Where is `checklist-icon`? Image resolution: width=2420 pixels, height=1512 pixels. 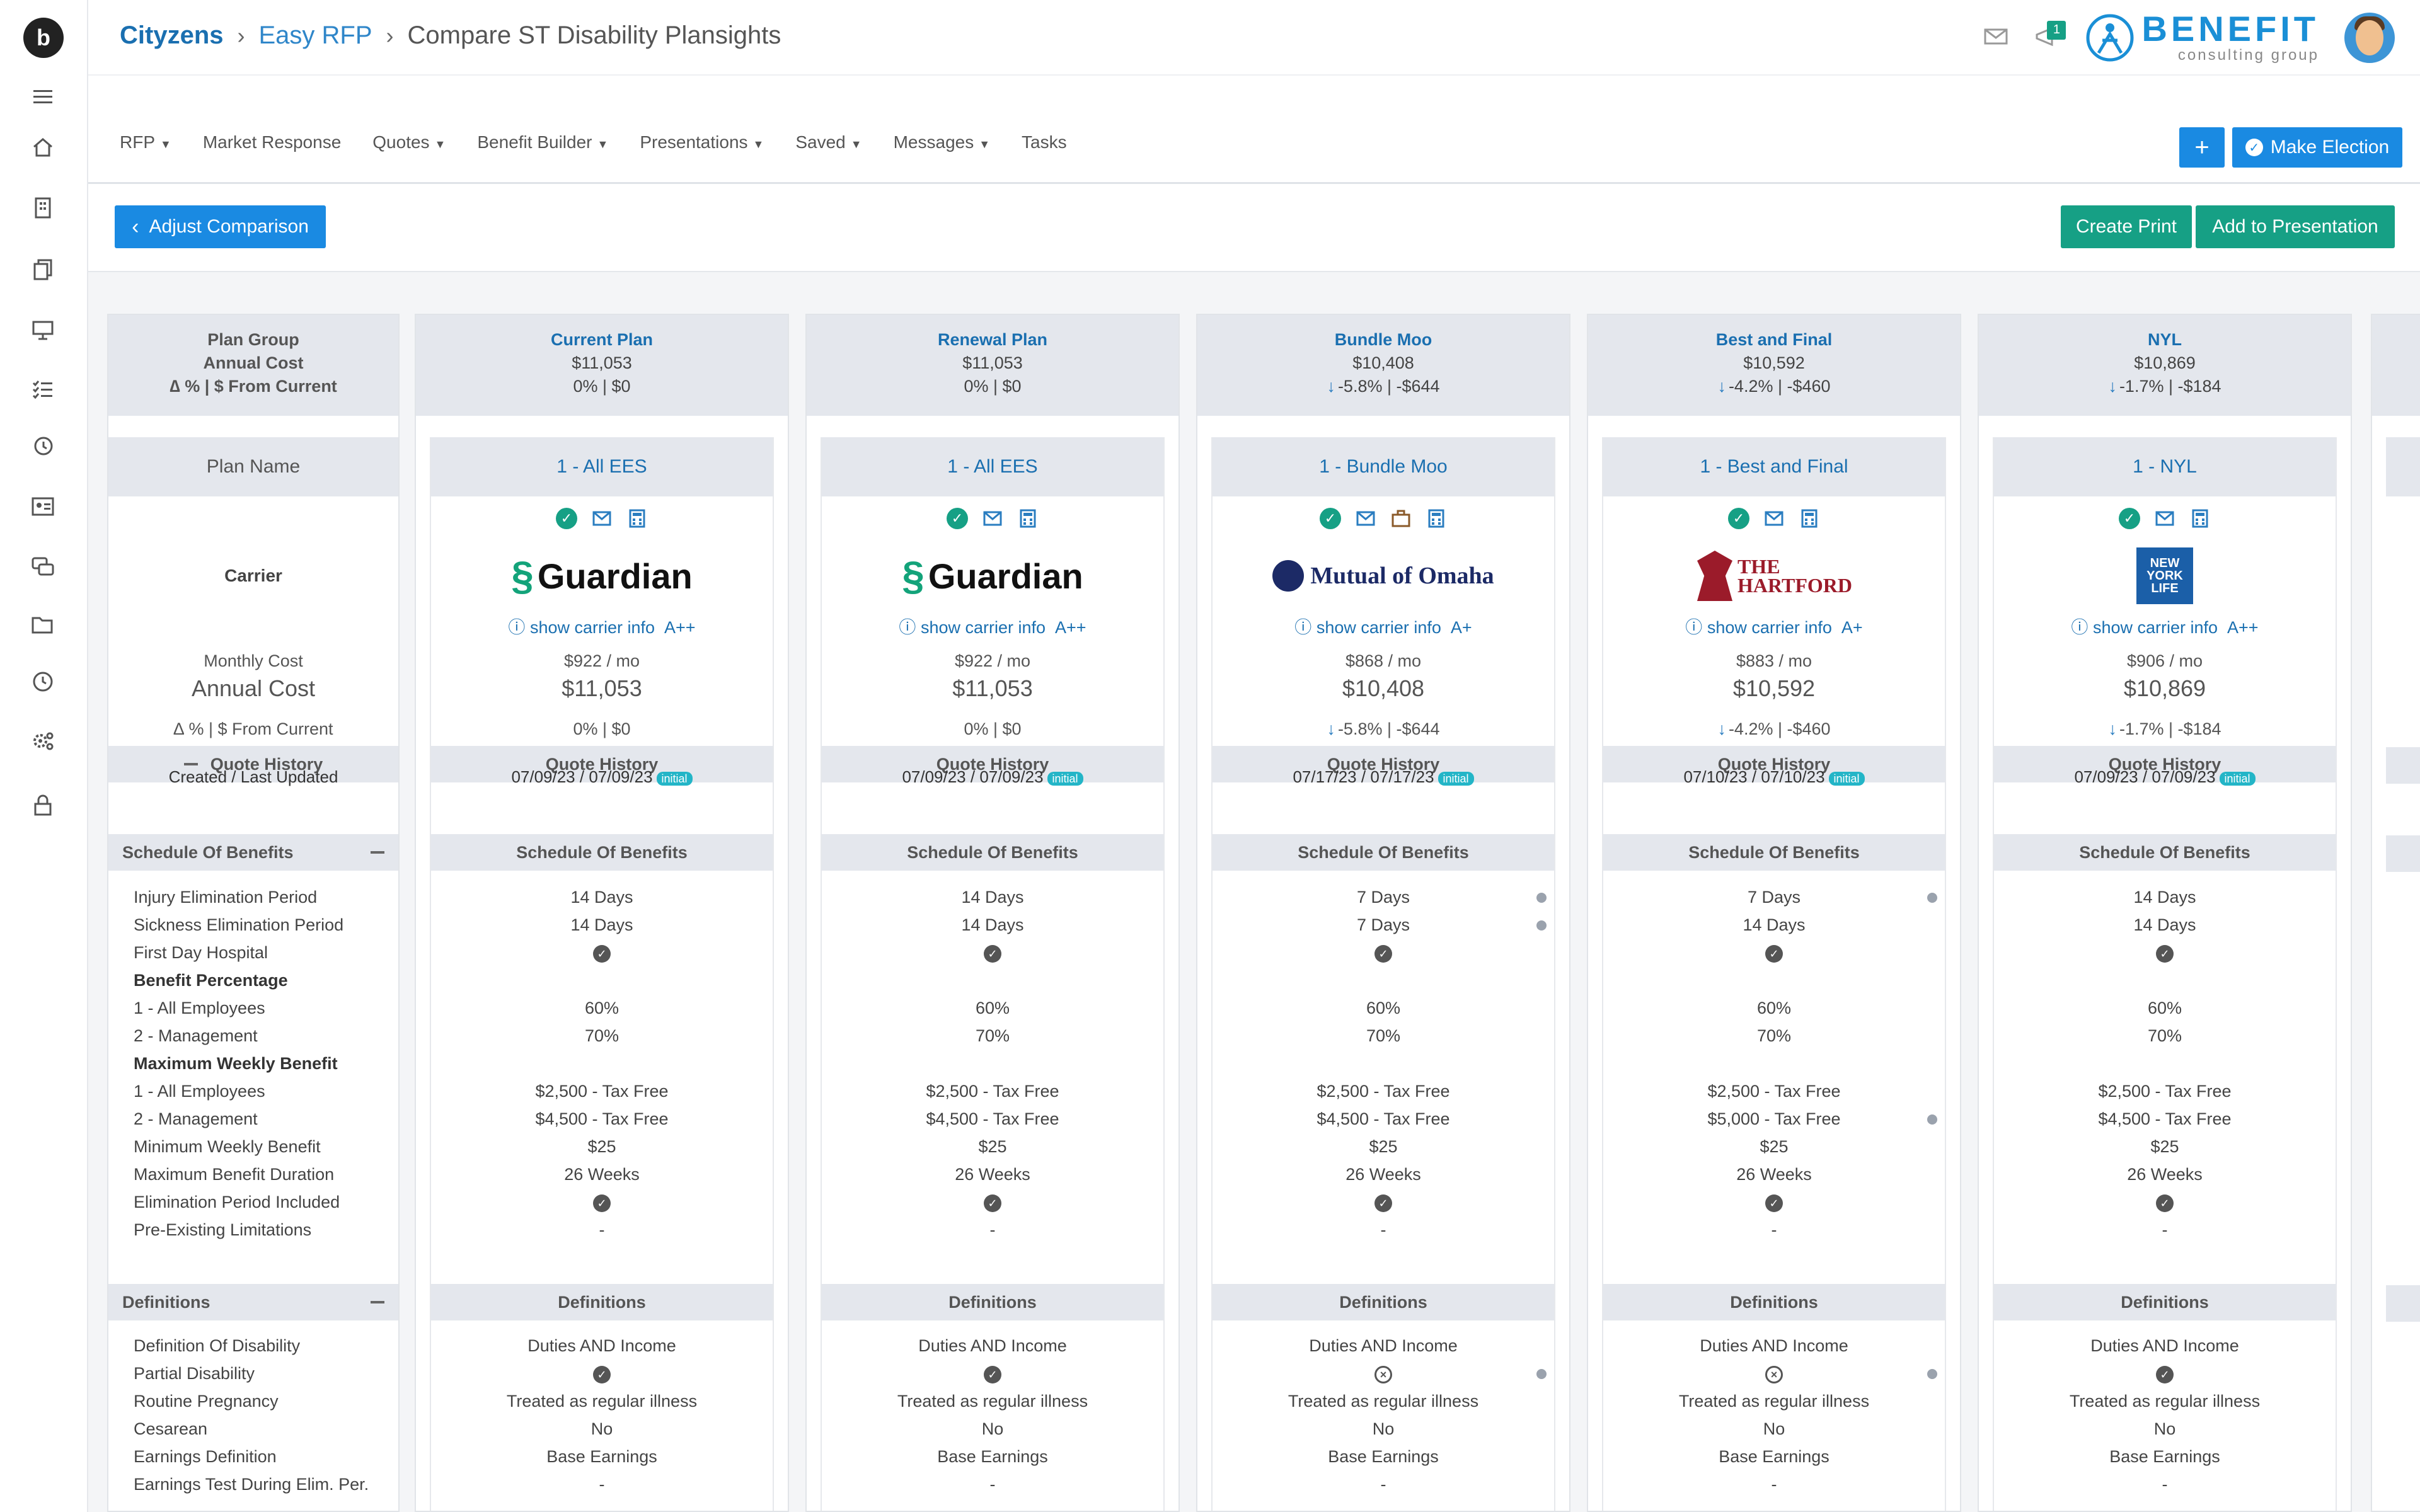
checklist-icon is located at coordinates (43, 389).